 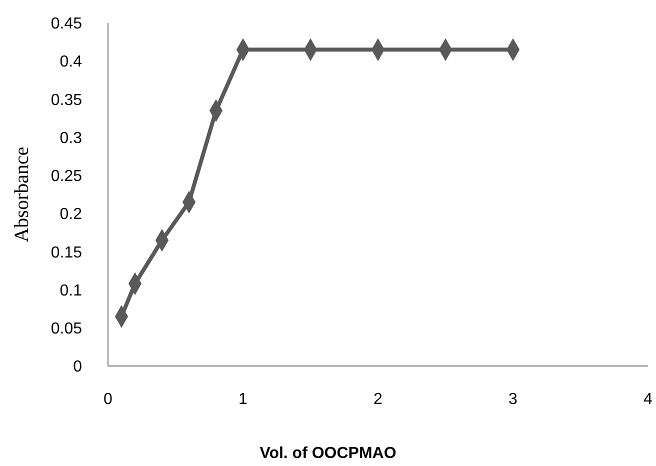 What do you see at coordinates (71, 215) in the screenshot?
I see `y-tick-label: 0.2` at bounding box center [71, 215].